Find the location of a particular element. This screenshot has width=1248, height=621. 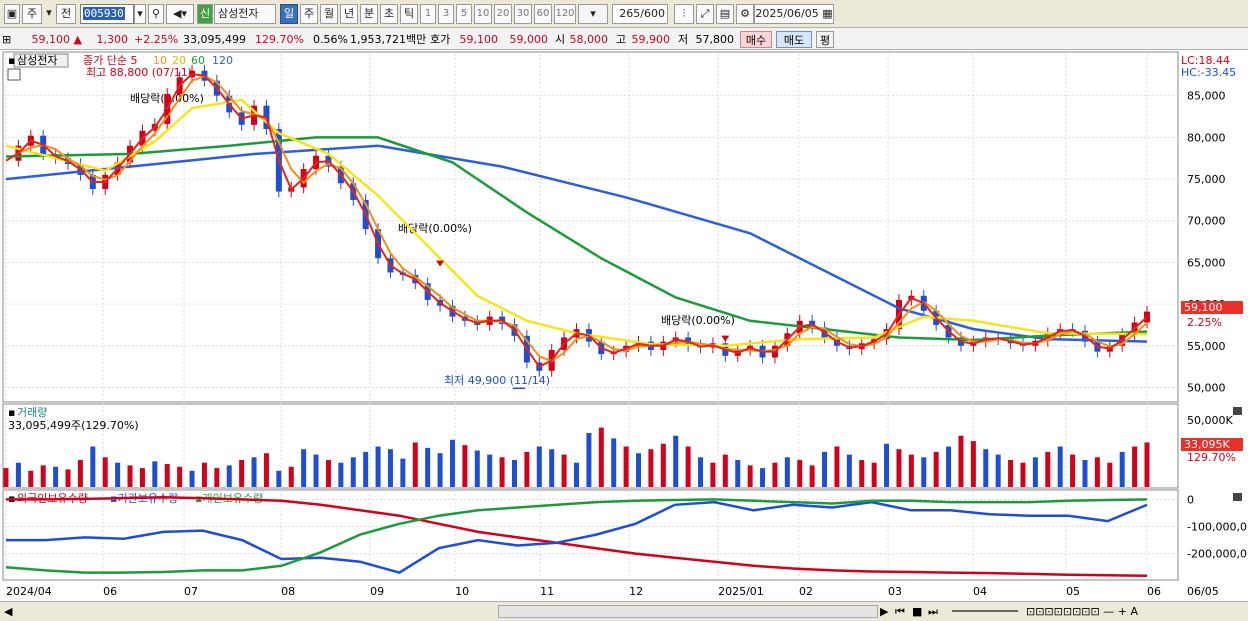

period-day: 일 is located at coordinates (289, 14).